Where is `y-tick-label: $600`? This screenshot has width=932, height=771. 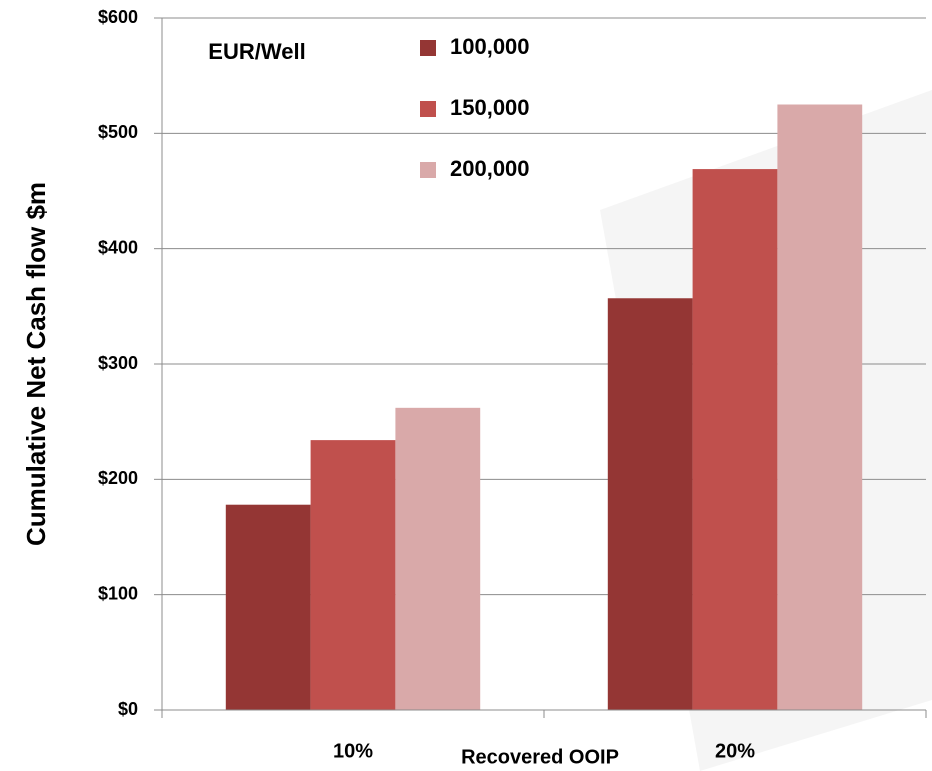 y-tick-label: $600 is located at coordinates (118, 17).